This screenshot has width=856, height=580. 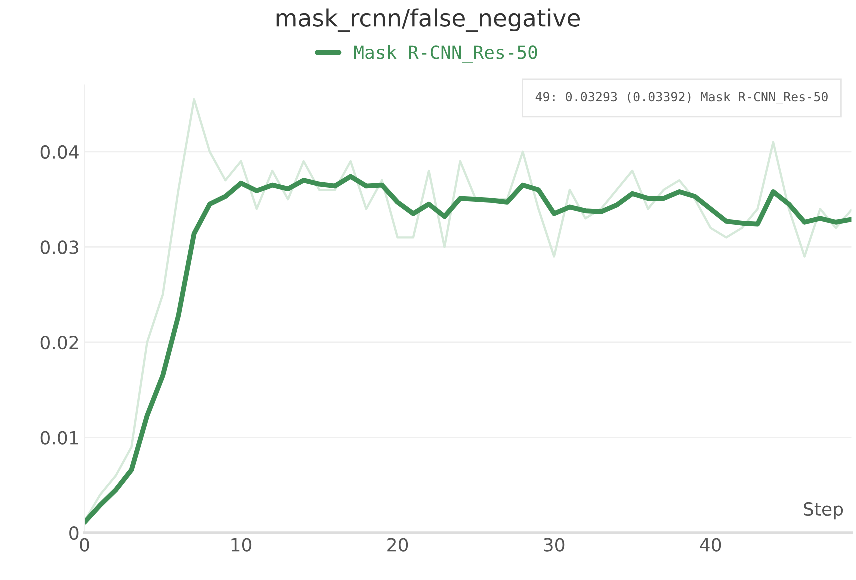 I want to click on y-tick-label: 0.03, so click(x=59, y=247).